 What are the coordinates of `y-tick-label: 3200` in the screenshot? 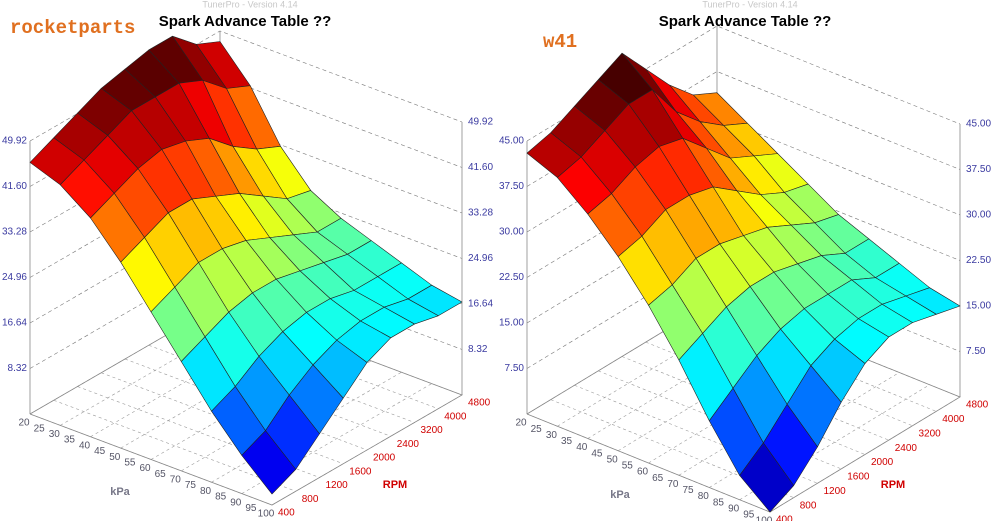 It's located at (432, 430).